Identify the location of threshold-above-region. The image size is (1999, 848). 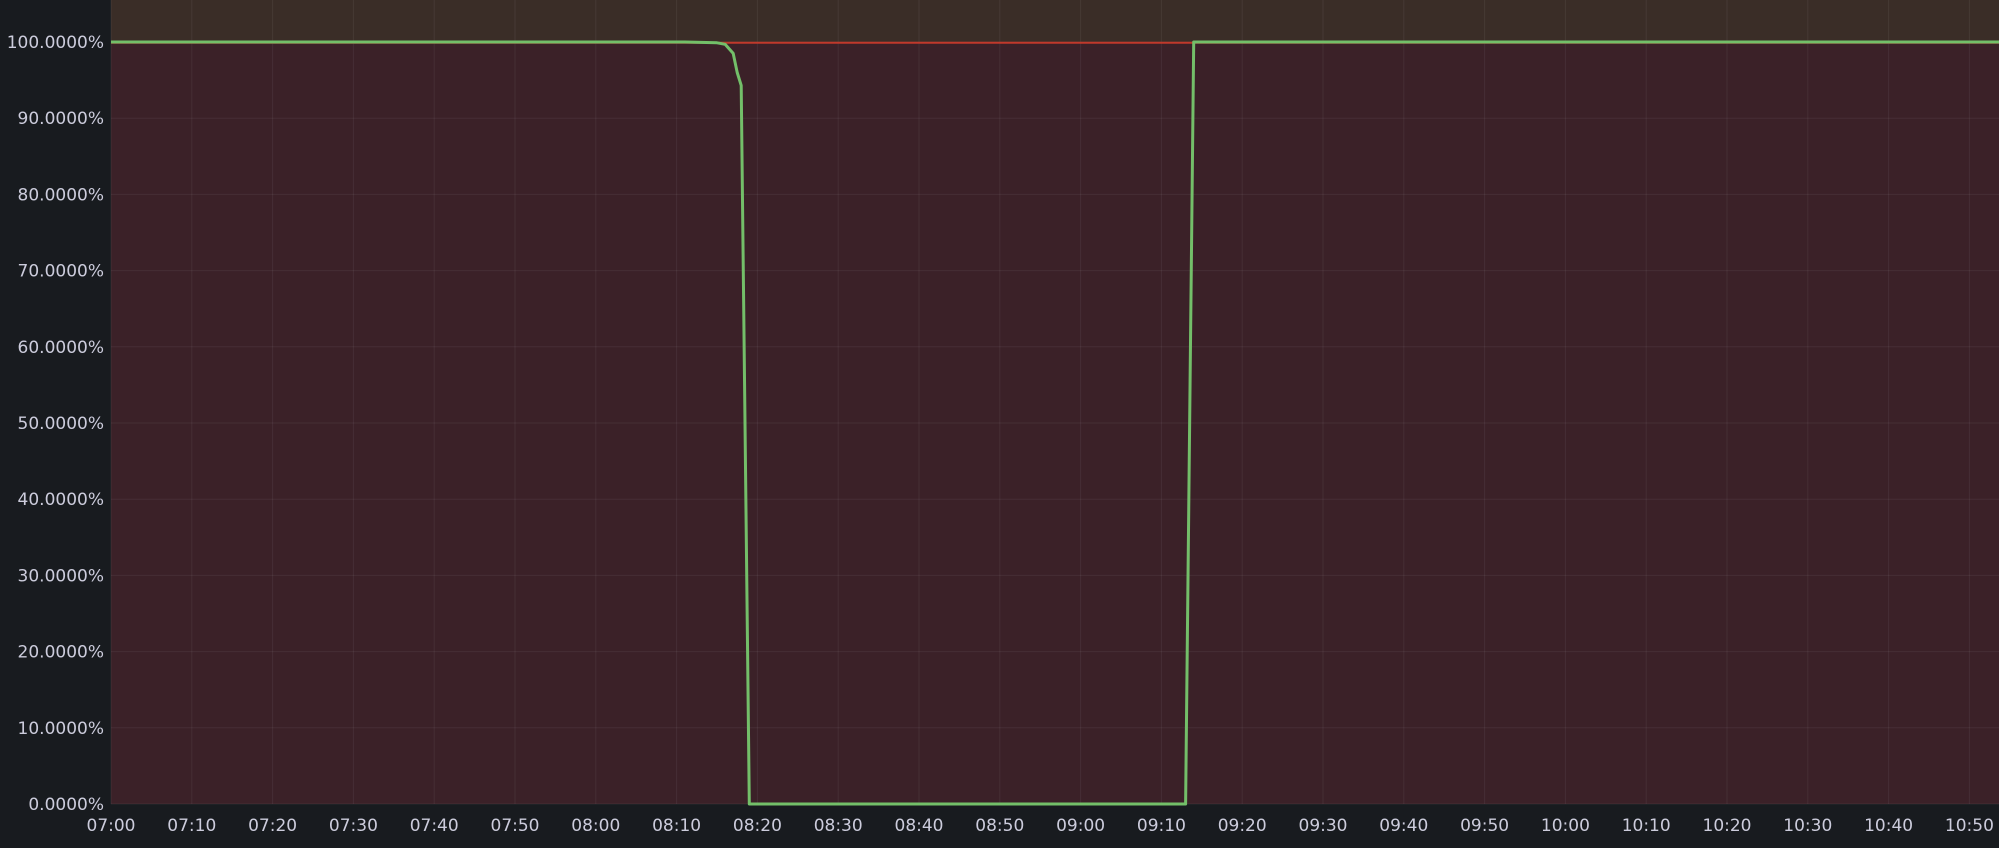
(1055, 21).